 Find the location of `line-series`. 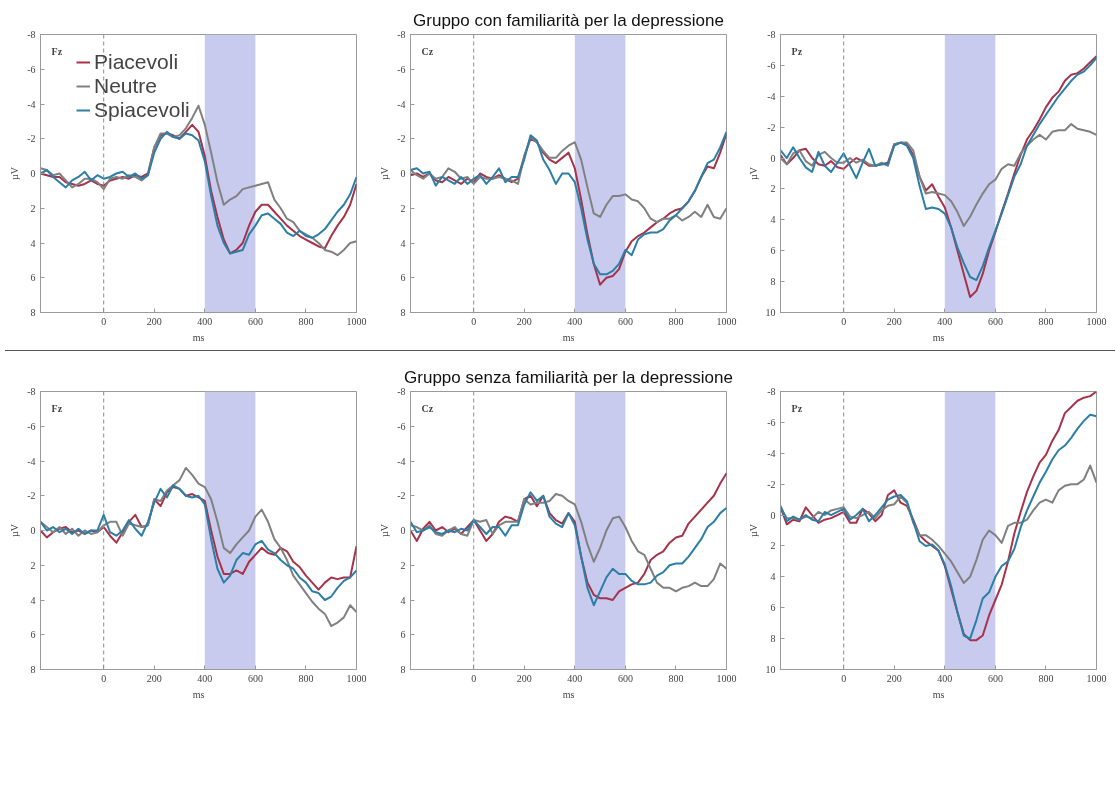

line-series is located at coordinates (568, 536).